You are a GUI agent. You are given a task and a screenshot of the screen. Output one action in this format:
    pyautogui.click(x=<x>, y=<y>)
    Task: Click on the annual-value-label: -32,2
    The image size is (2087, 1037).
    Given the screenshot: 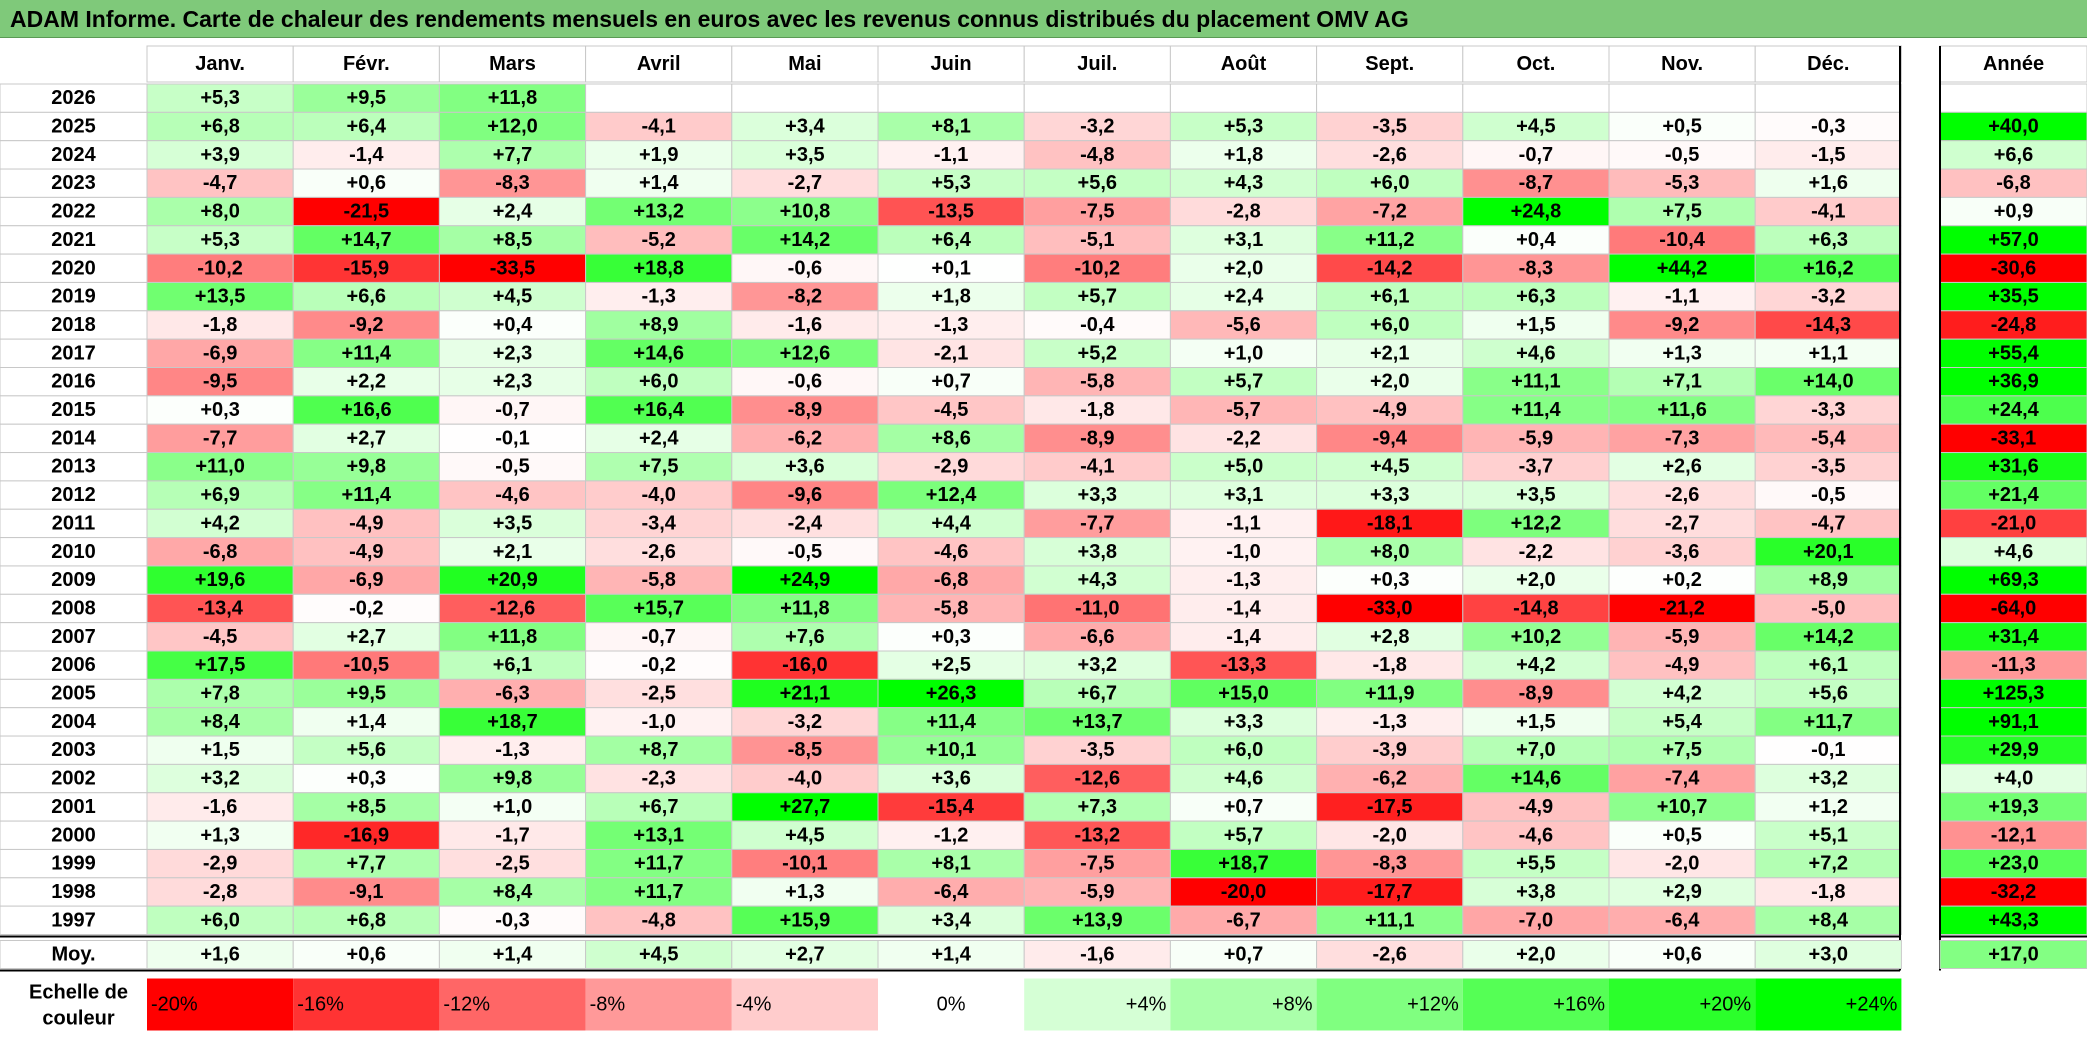 What is the action you would take?
    pyautogui.click(x=2014, y=892)
    